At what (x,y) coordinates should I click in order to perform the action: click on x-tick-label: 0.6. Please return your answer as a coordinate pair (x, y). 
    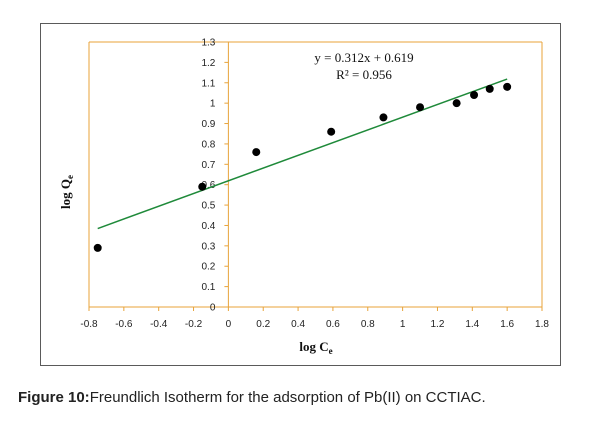
    Looking at the image, I should click on (333, 324).